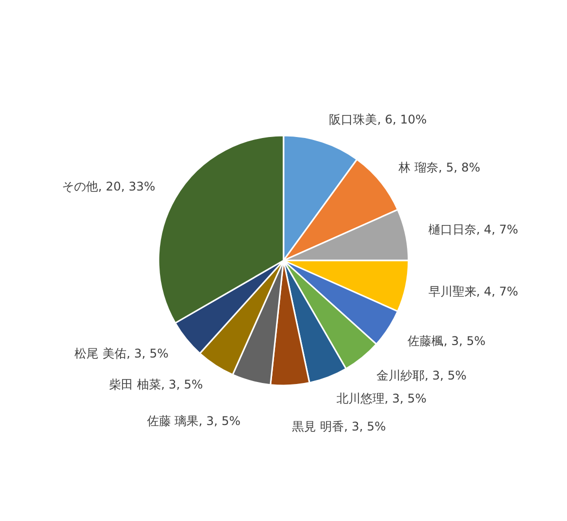 This screenshot has height=521, width=567. Describe the element at coordinates (193, 421) in the screenshot. I see `slice-label: 佐藤 璃果, 3, 5%` at that location.